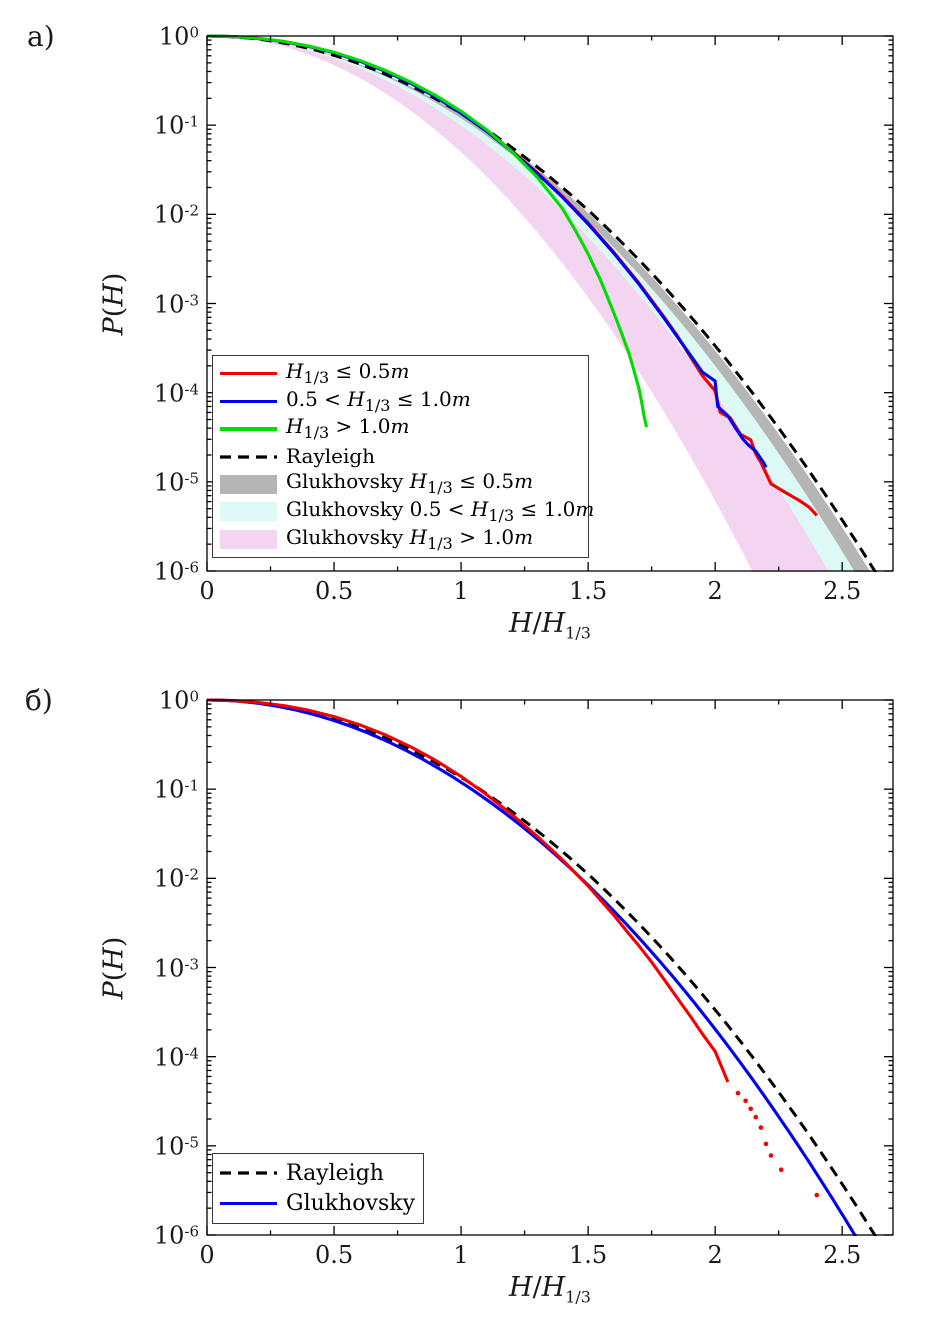 The image size is (940, 1327). Describe the element at coordinates (176, 1146) in the screenshot. I see `y-tick-label-b: 10⁻⁵` at that location.